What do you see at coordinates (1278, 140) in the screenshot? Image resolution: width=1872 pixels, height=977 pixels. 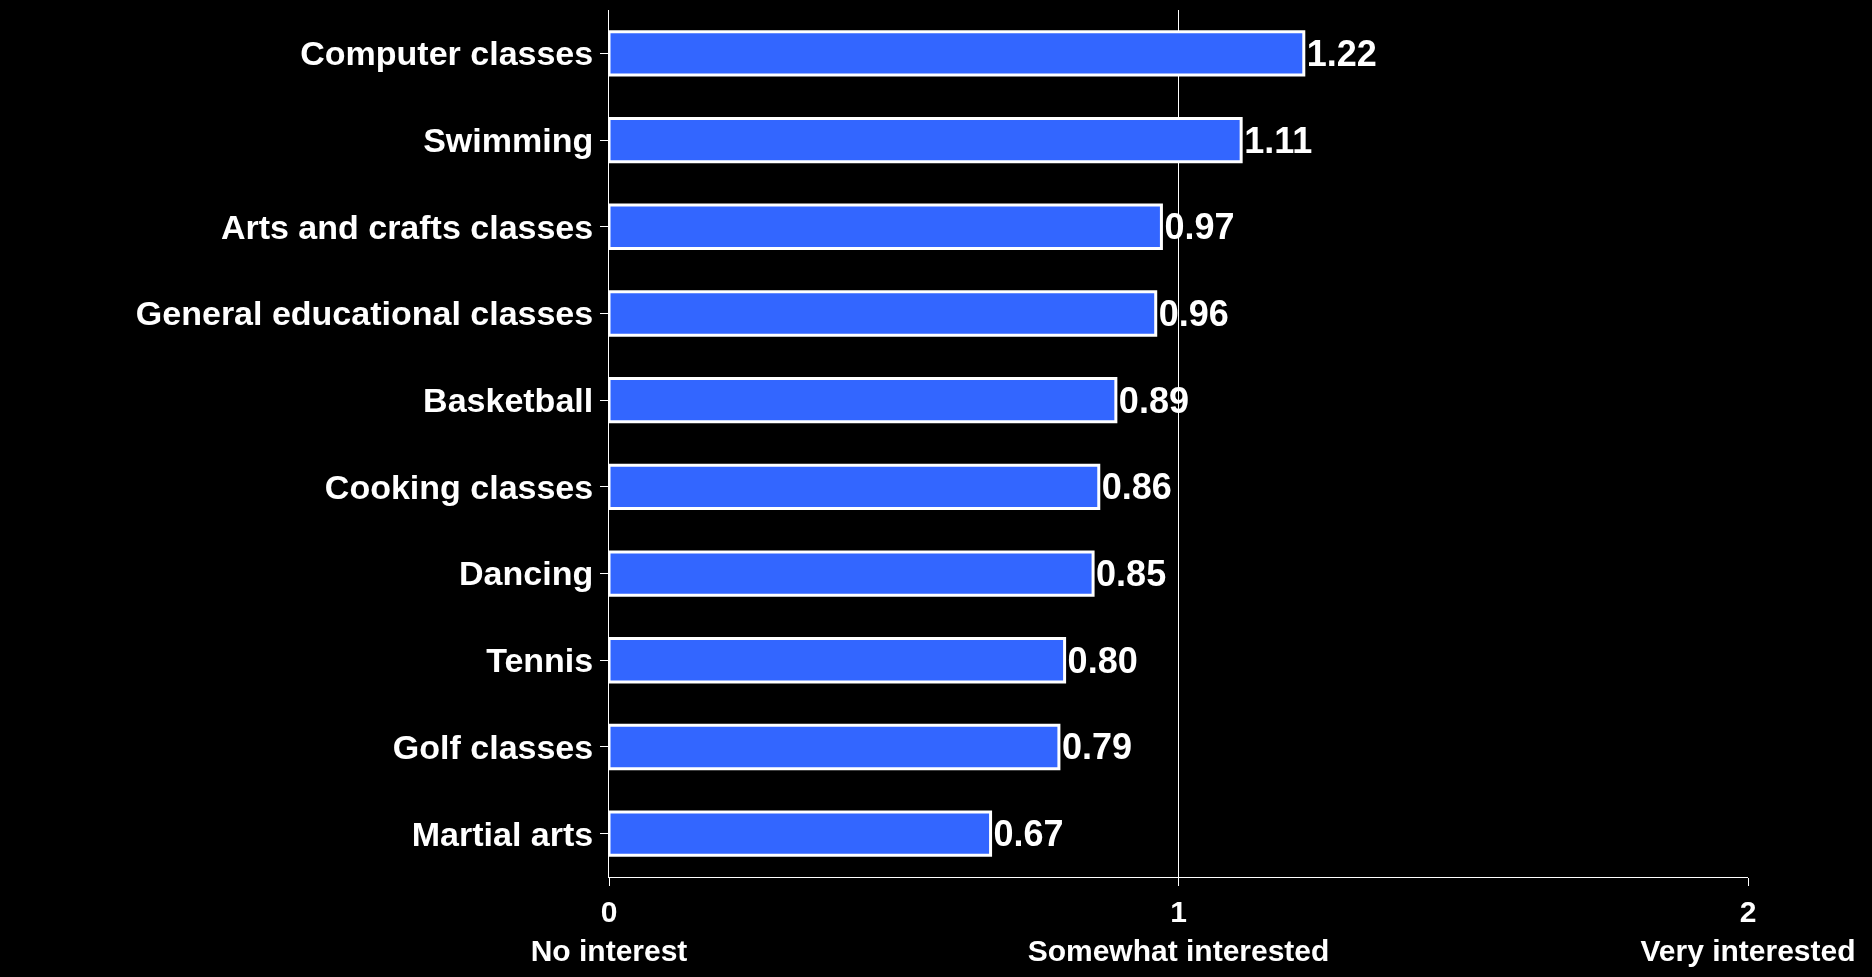 I see `data-label: 1.11` at bounding box center [1278, 140].